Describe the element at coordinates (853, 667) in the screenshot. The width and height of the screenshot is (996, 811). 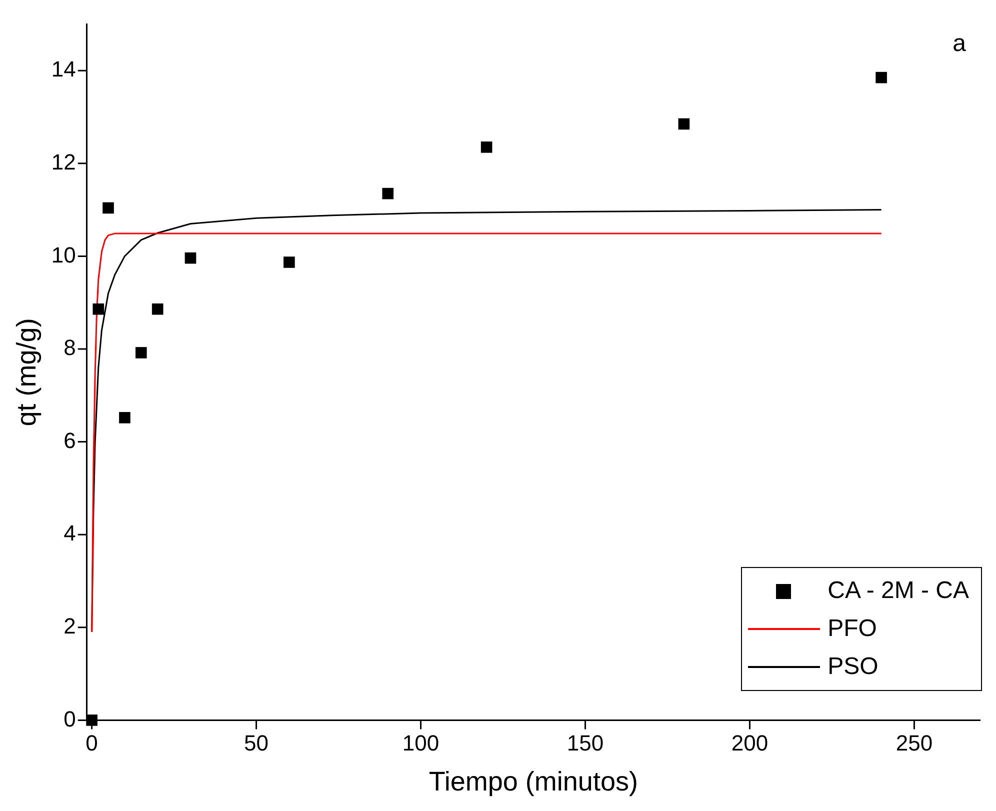
I see `legend-label: PSO` at that location.